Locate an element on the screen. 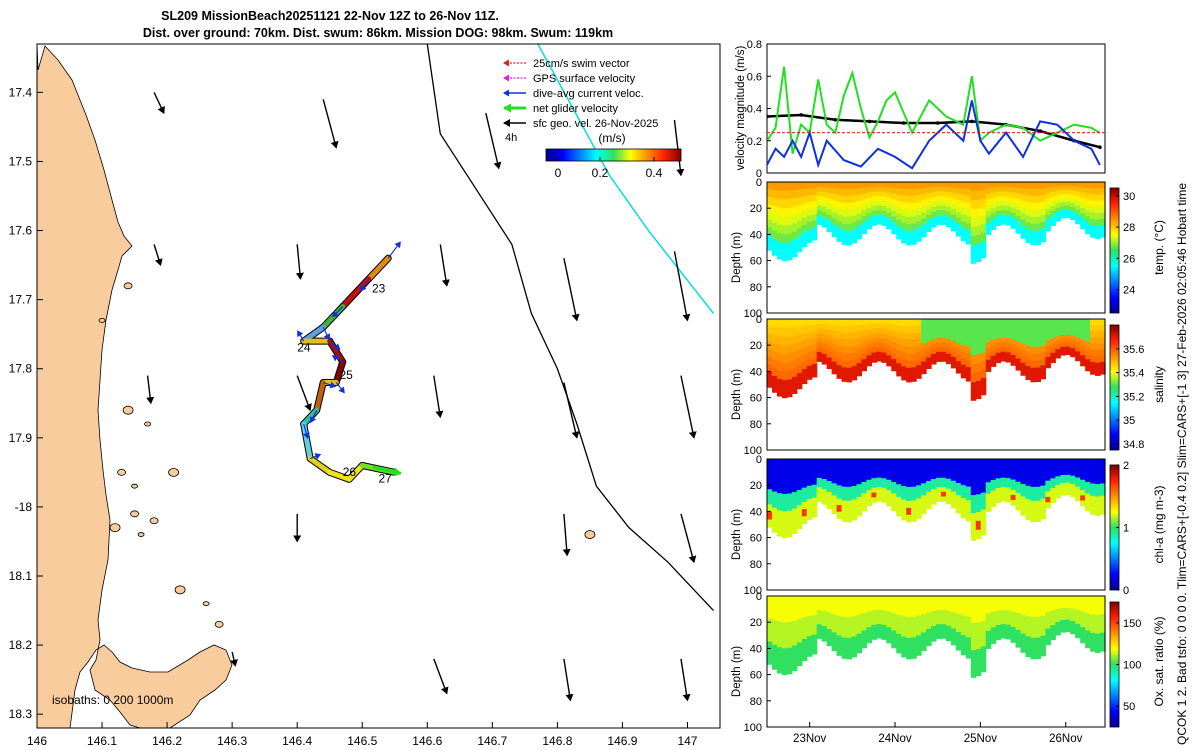 The image size is (1200, 750). track-segment is located at coordinates (339, 372).